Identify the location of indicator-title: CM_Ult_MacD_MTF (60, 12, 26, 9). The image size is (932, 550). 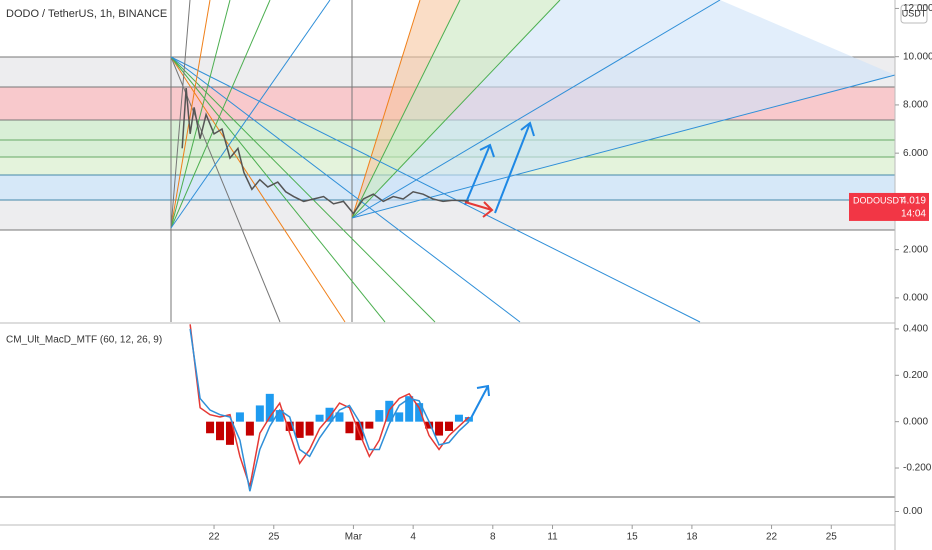
(84, 340).